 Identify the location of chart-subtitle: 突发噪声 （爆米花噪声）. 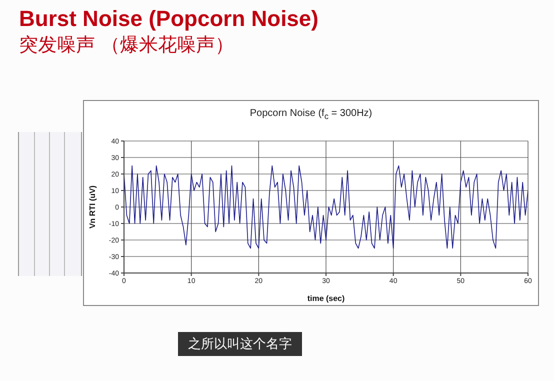
(126, 45).